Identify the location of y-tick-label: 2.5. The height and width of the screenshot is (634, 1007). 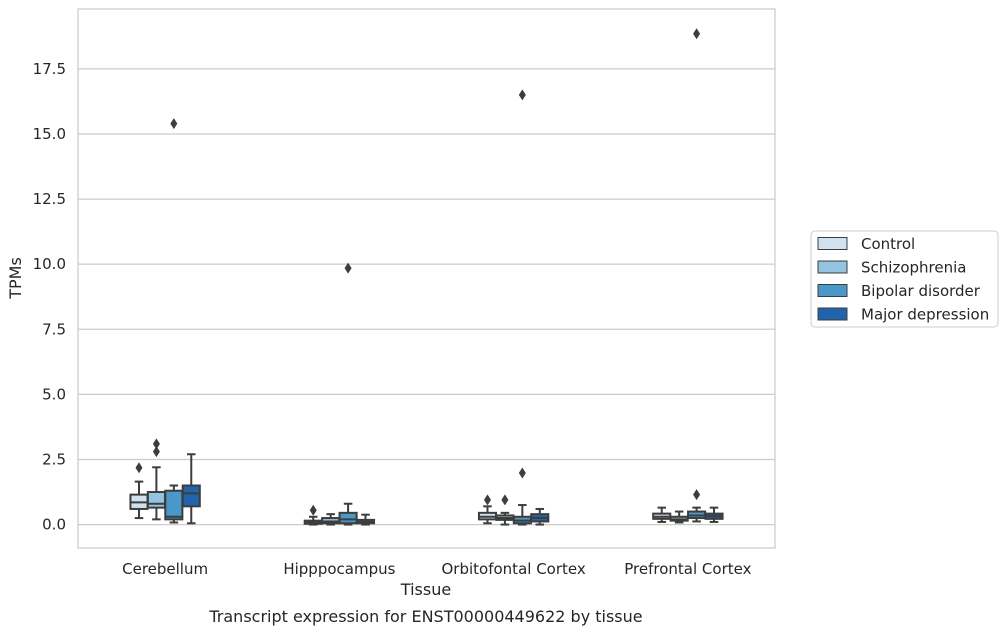
(54, 459).